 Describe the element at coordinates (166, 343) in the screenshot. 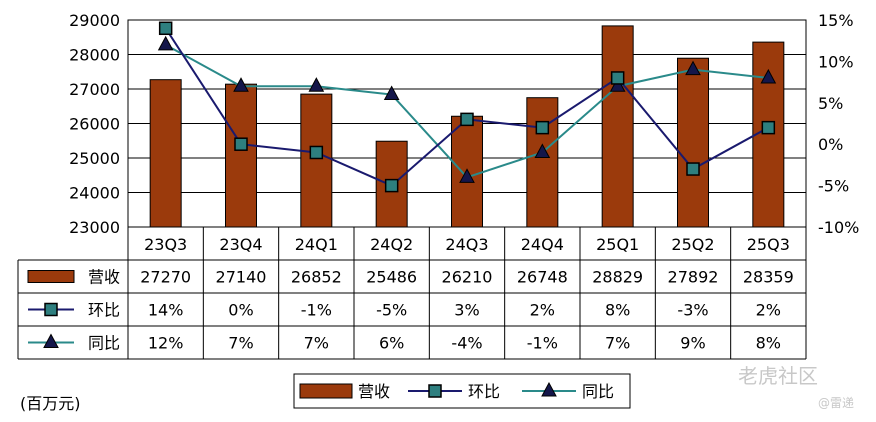

I see `data-label: 12%` at that location.